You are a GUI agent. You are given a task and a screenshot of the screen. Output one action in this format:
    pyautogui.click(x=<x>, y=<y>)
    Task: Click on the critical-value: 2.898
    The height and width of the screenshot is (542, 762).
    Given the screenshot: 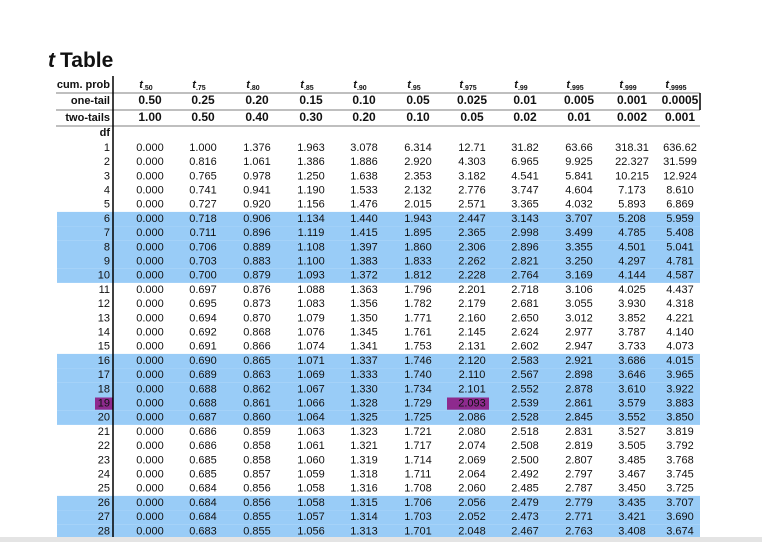 What is the action you would take?
    pyautogui.click(x=579, y=375)
    